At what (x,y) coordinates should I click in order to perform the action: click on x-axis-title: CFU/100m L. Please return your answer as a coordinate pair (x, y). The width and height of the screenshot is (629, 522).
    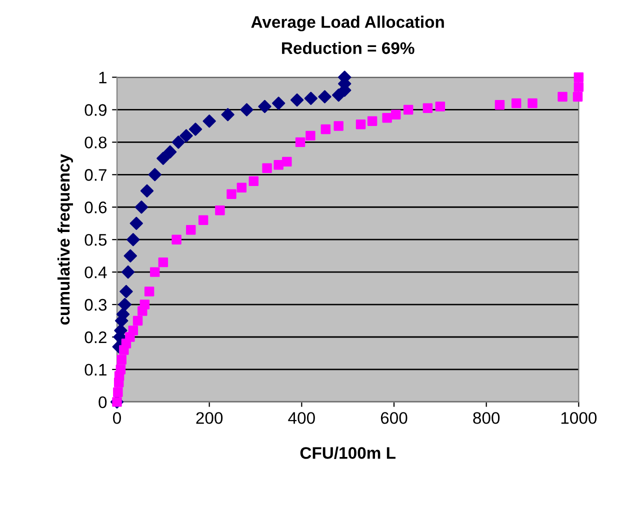
    Looking at the image, I should click on (348, 453).